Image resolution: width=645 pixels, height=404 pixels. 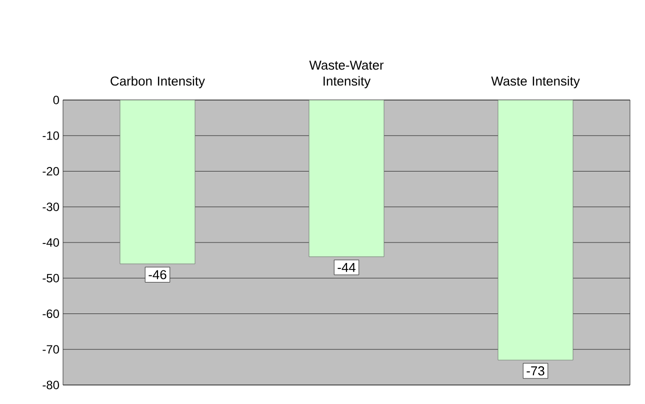 I want to click on data-label: -46, so click(x=157, y=275).